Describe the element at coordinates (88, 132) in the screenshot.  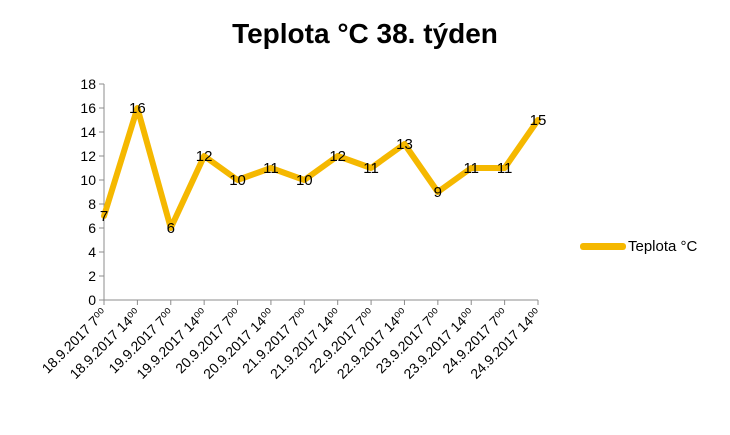
I see `y-tick-label: 14` at that location.